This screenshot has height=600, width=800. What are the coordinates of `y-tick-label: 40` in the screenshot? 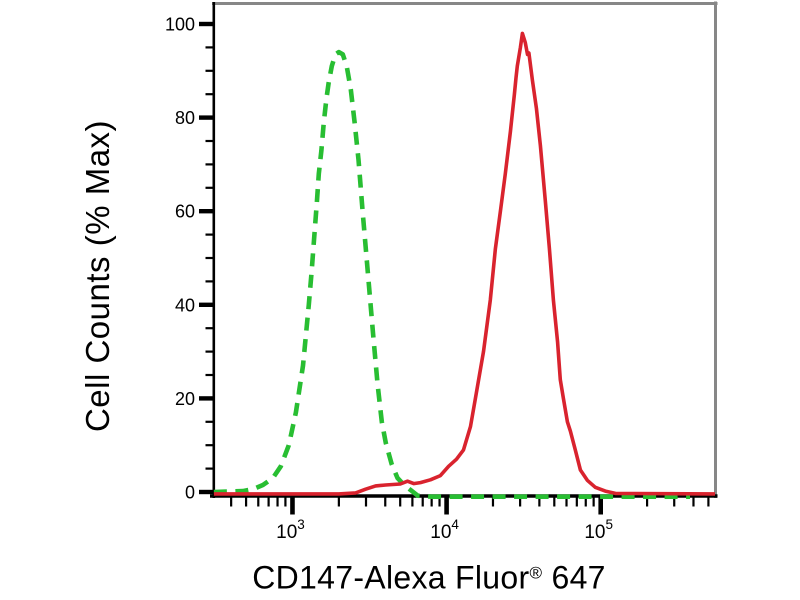 It's located at (185, 305).